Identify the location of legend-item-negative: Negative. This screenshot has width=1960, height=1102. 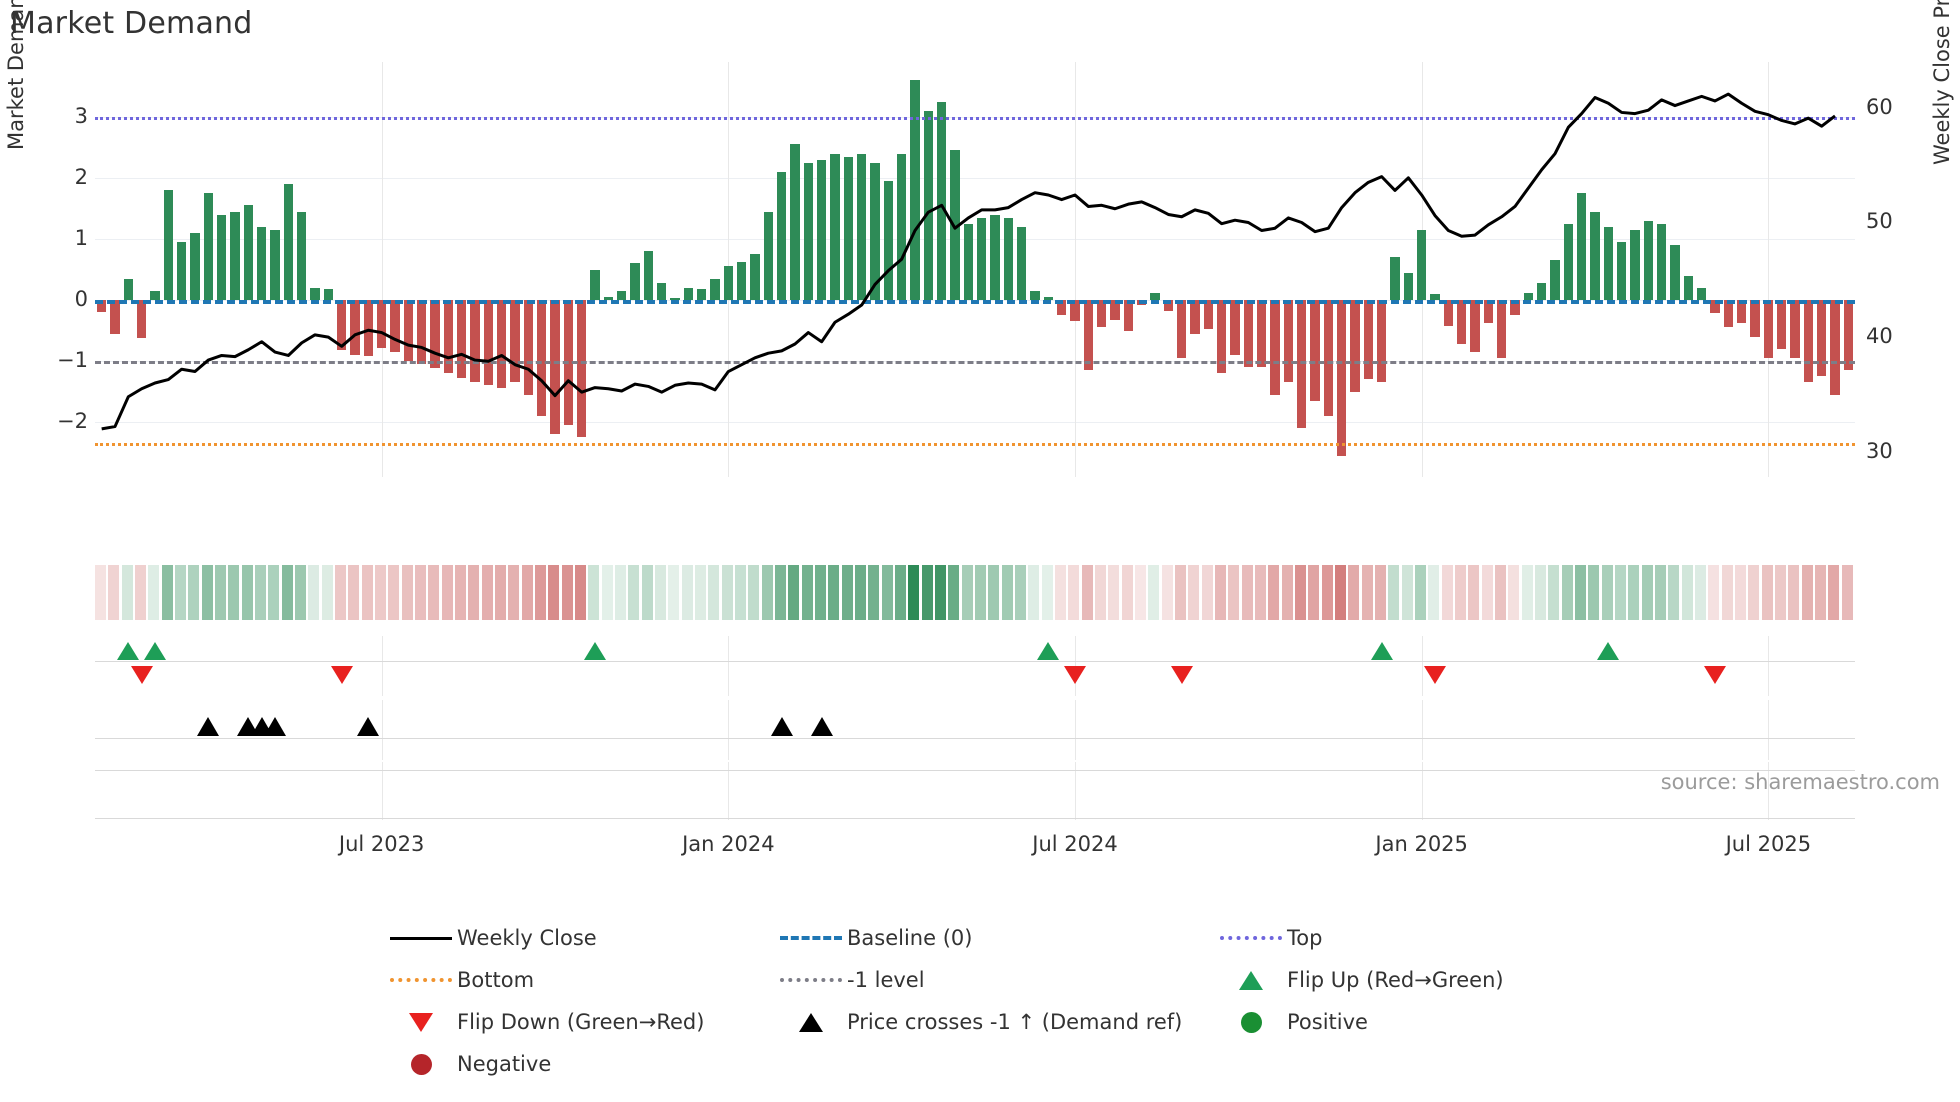
(580, 1064).